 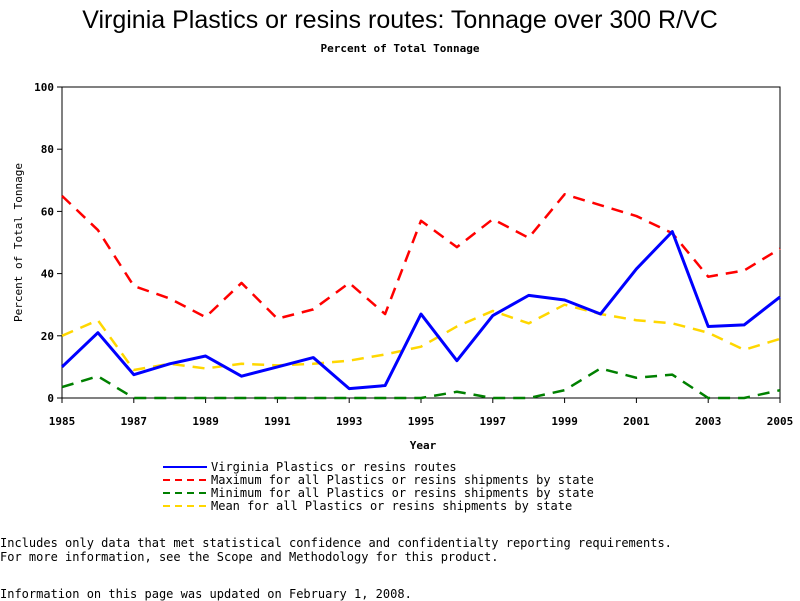 What do you see at coordinates (423, 445) in the screenshot?
I see `x-axis-label: Year` at bounding box center [423, 445].